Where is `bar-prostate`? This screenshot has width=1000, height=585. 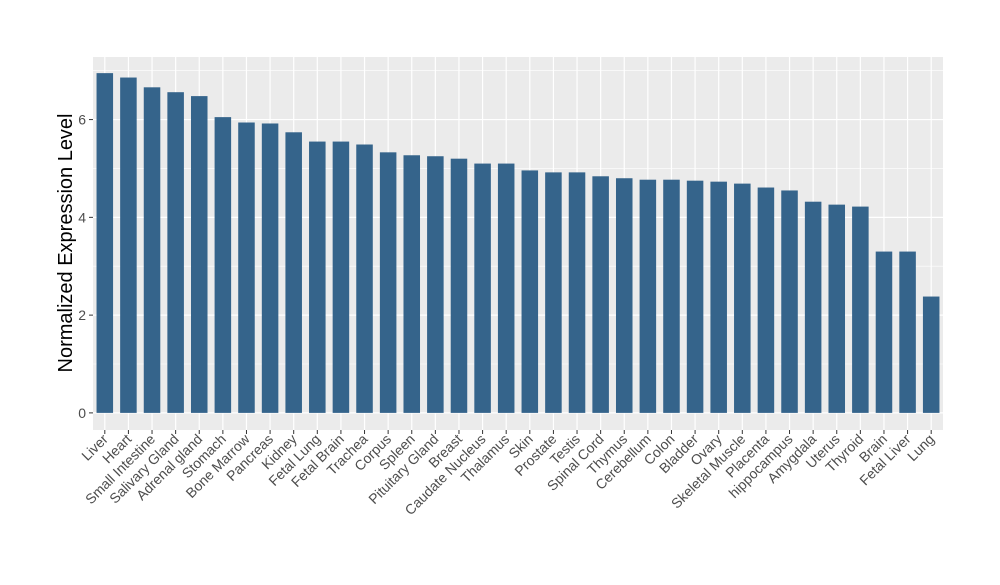 bar-prostate is located at coordinates (553, 292).